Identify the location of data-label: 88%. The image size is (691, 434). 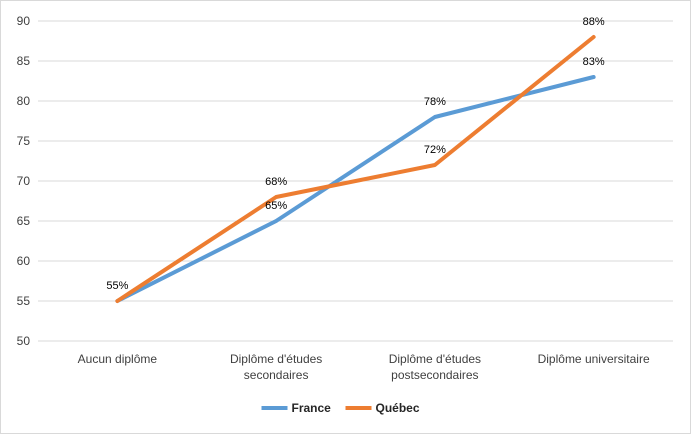
(594, 22).